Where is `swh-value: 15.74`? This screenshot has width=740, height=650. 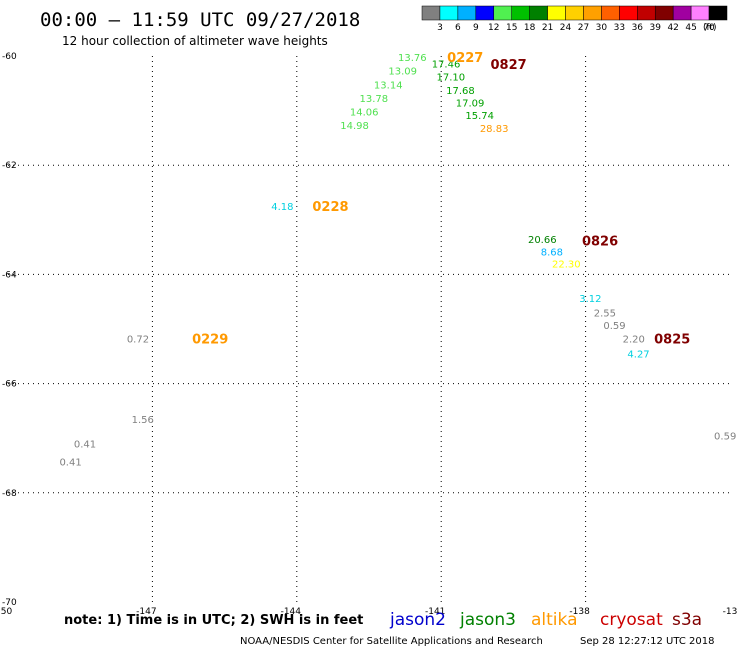 swh-value: 15.74 is located at coordinates (479, 116).